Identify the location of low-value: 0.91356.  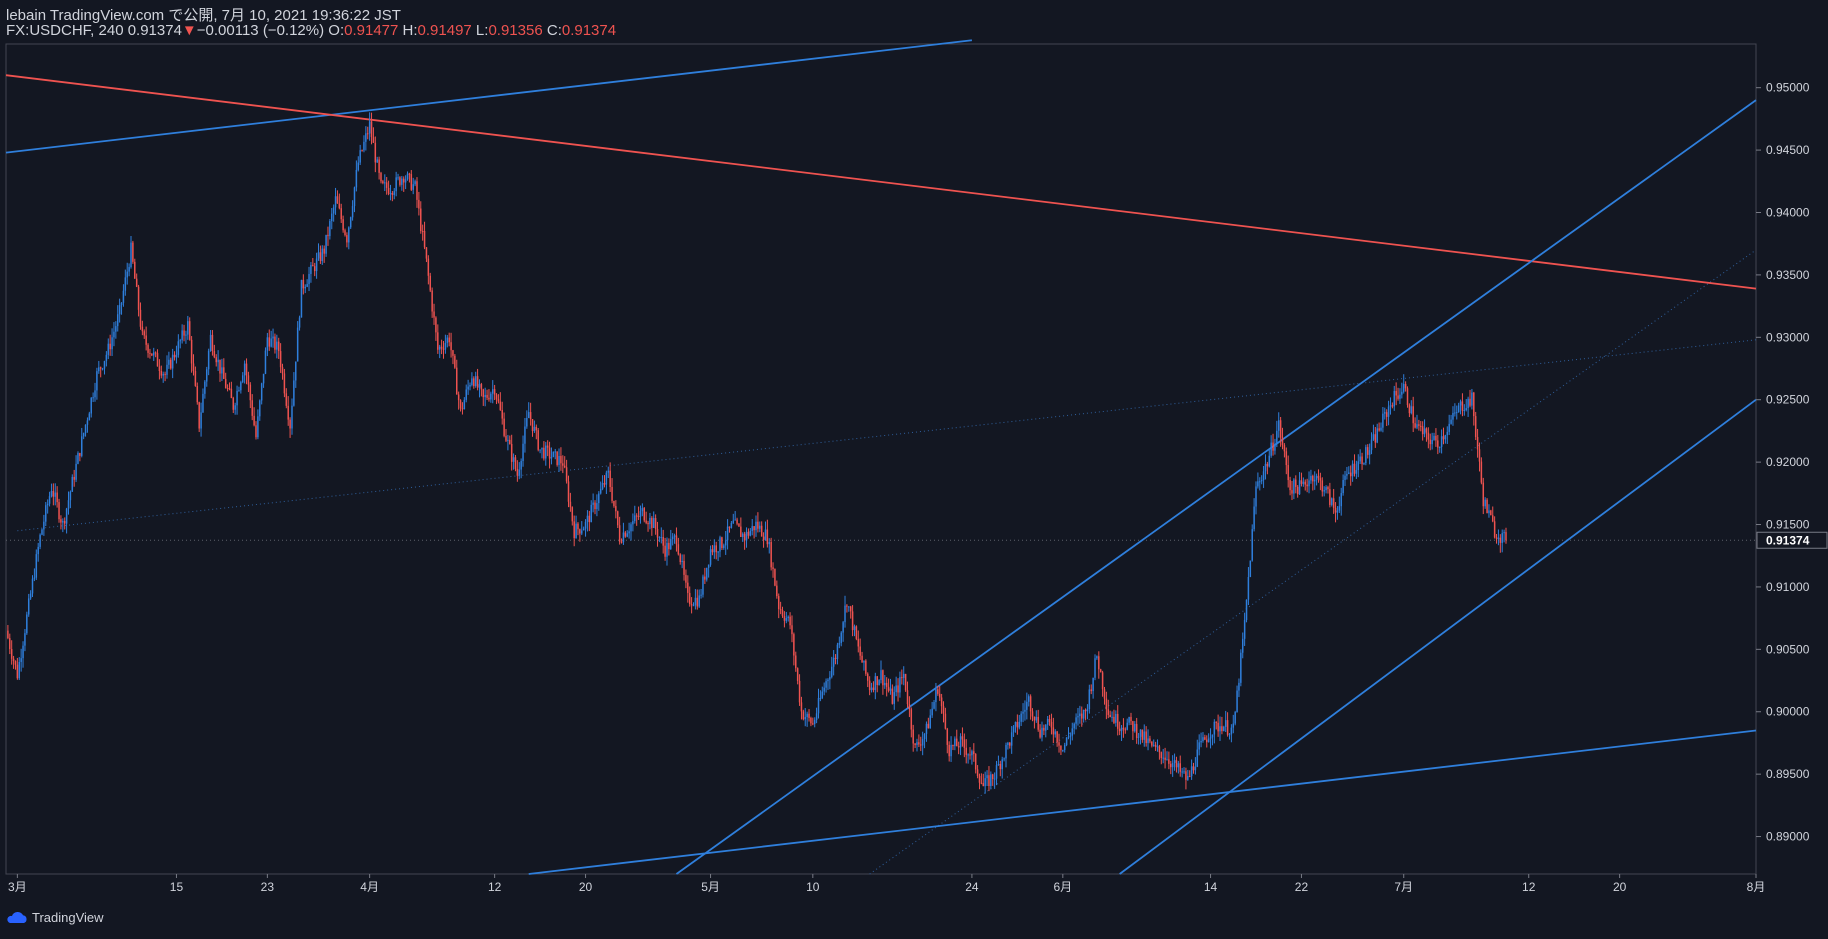
(515, 30).